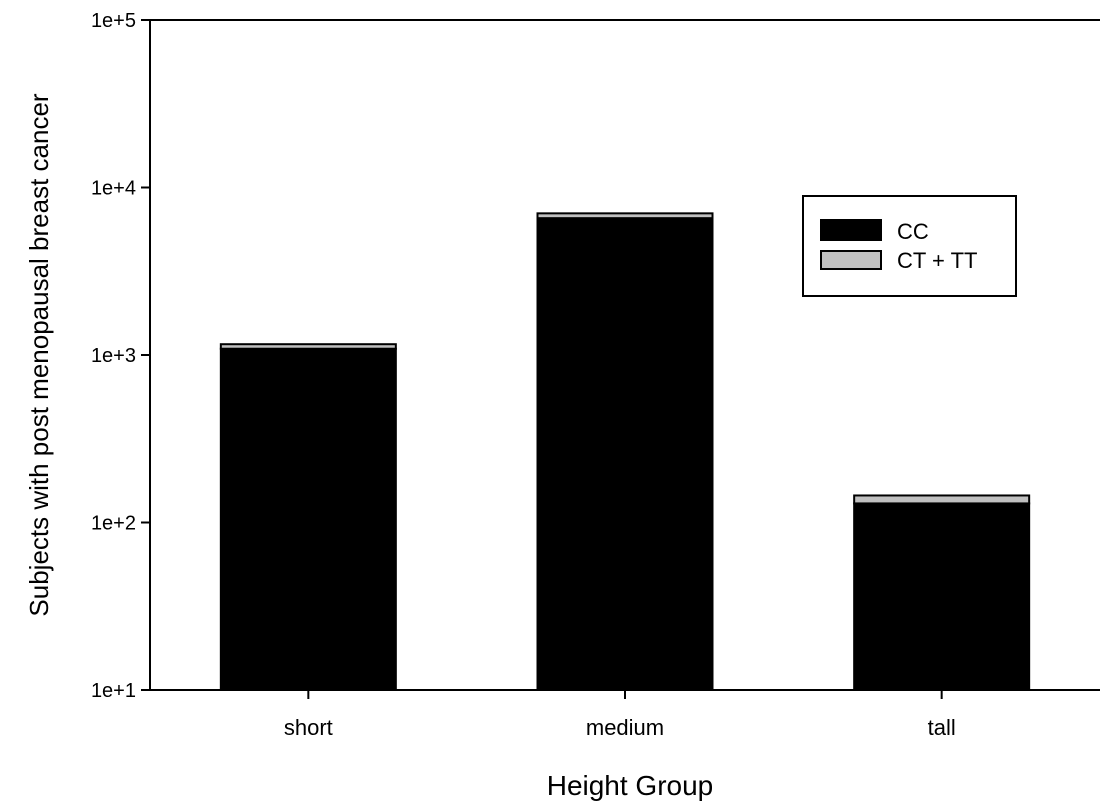 This screenshot has width=1100, height=811. I want to click on bar-cc-short, so click(308, 519).